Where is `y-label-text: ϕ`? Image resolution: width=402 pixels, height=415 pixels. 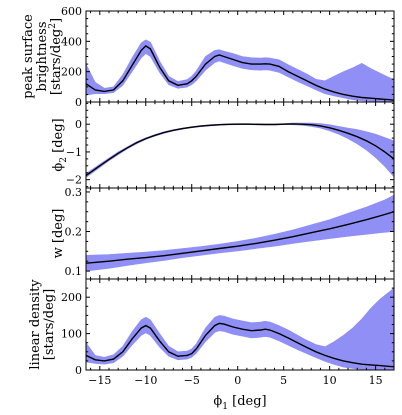
y-label-text: ϕ is located at coordinates (58, 167).